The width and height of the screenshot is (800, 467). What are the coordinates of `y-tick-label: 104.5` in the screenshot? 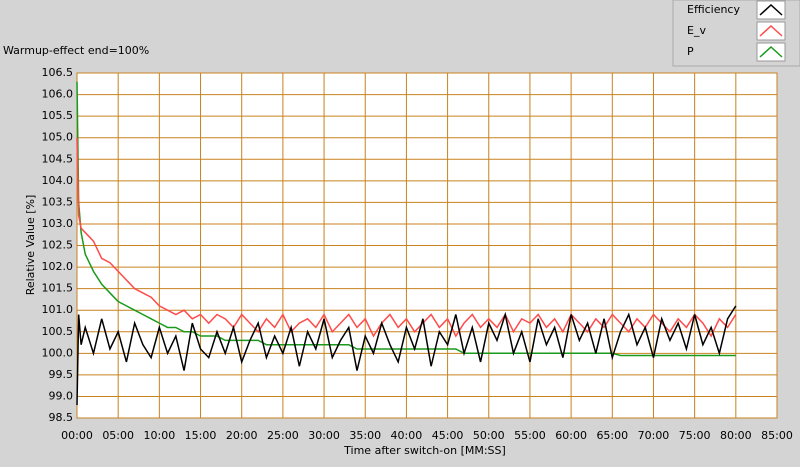 It's located at (58, 158).